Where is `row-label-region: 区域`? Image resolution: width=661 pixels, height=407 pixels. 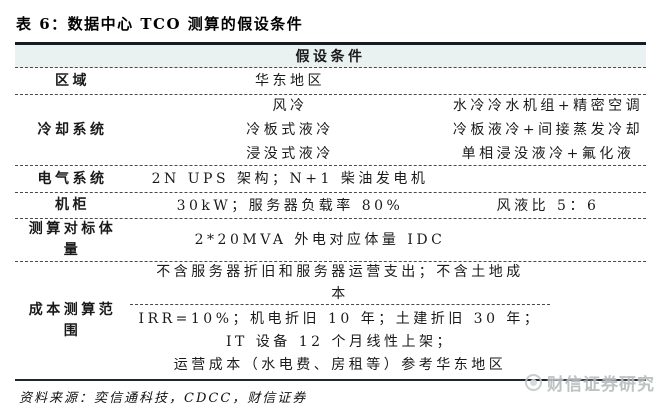 row-label-region: 区域 is located at coordinates (72, 80).